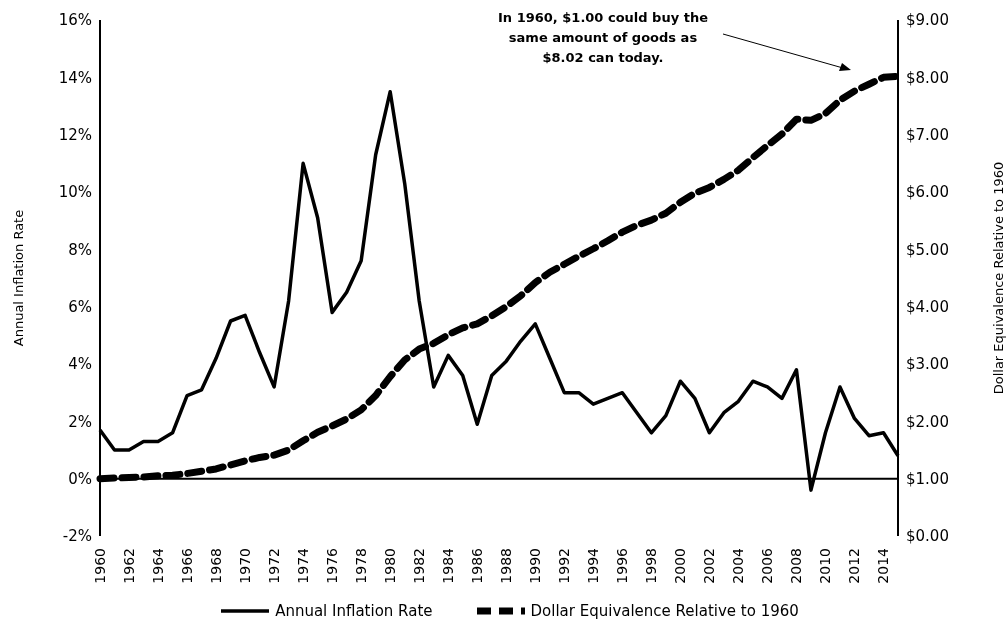 The height and width of the screenshot is (643, 1008). I want to click on y-tick-label: 4%, so click(80, 364).